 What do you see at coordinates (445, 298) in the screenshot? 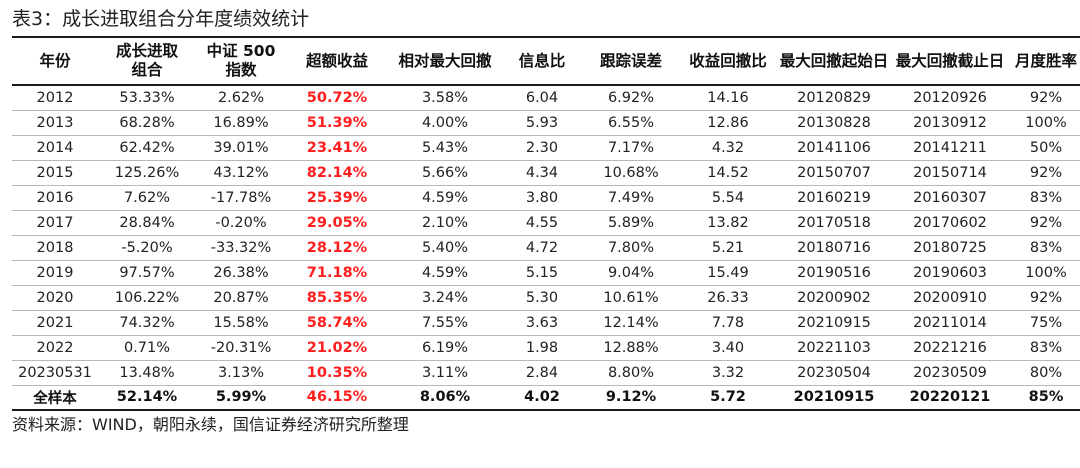
I see `table-cell: 3.24%` at bounding box center [445, 298].